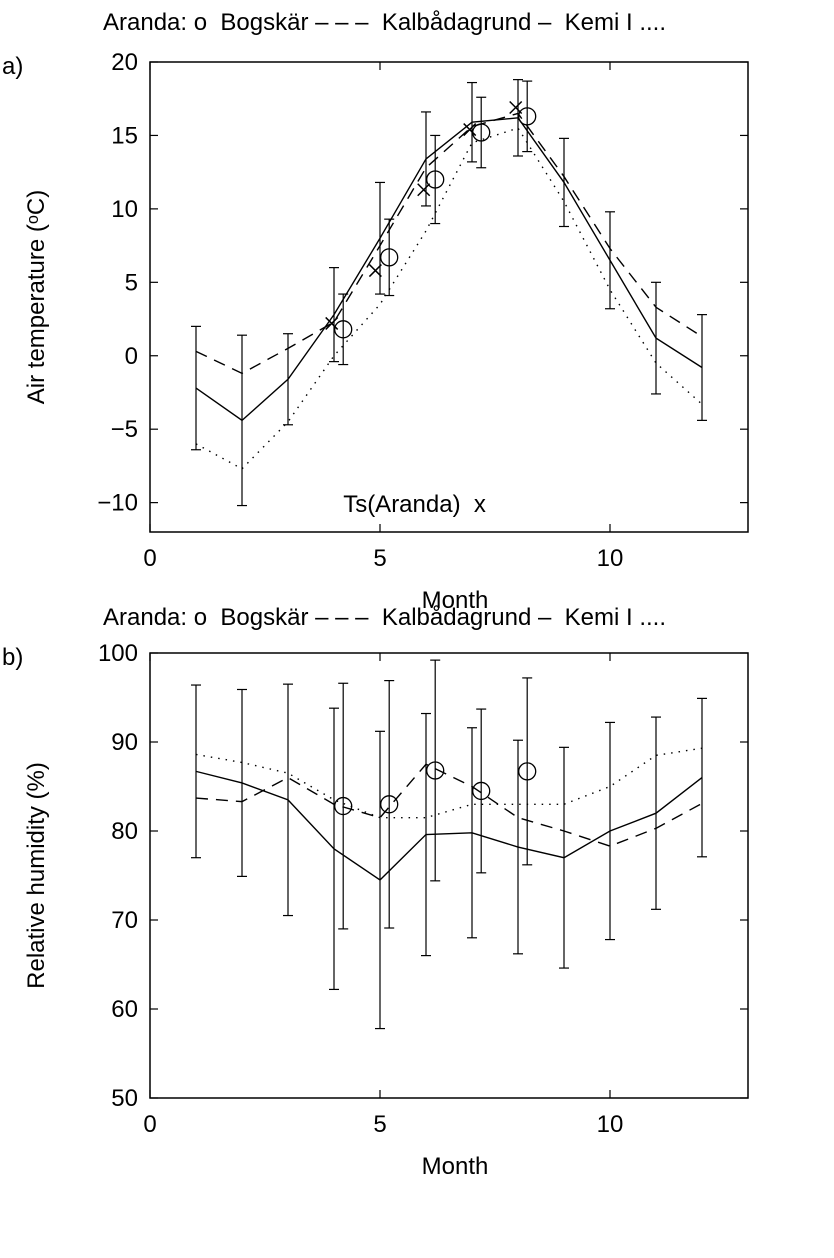  I want to click on y-tick-label: 100, so click(118, 653).